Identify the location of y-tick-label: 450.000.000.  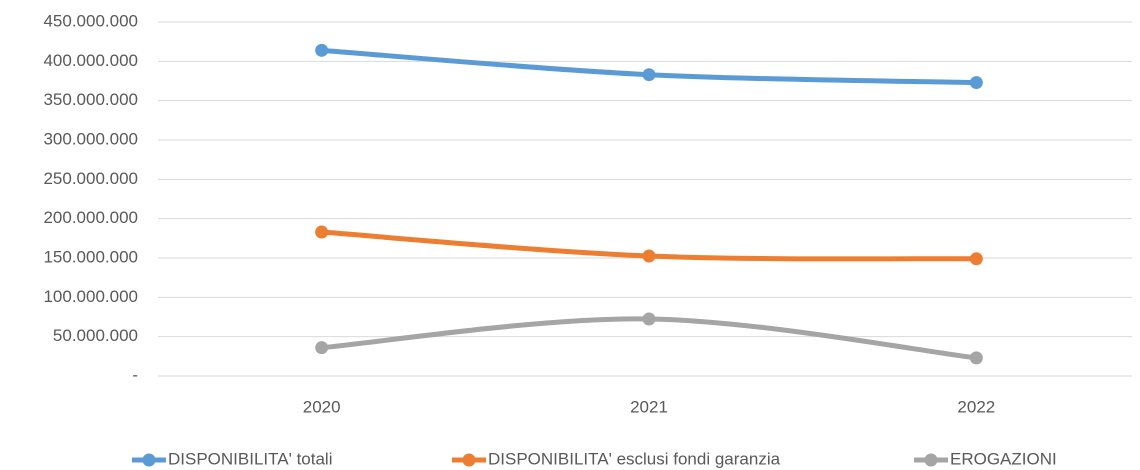
(90, 20).